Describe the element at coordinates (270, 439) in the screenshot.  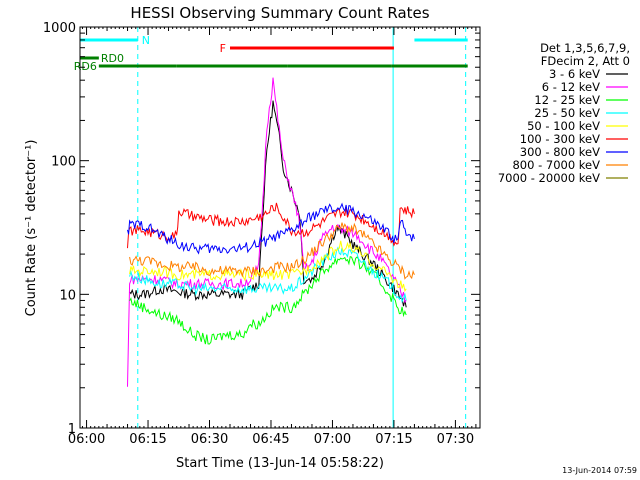
I see `x-tick-label: 06:45` at that location.